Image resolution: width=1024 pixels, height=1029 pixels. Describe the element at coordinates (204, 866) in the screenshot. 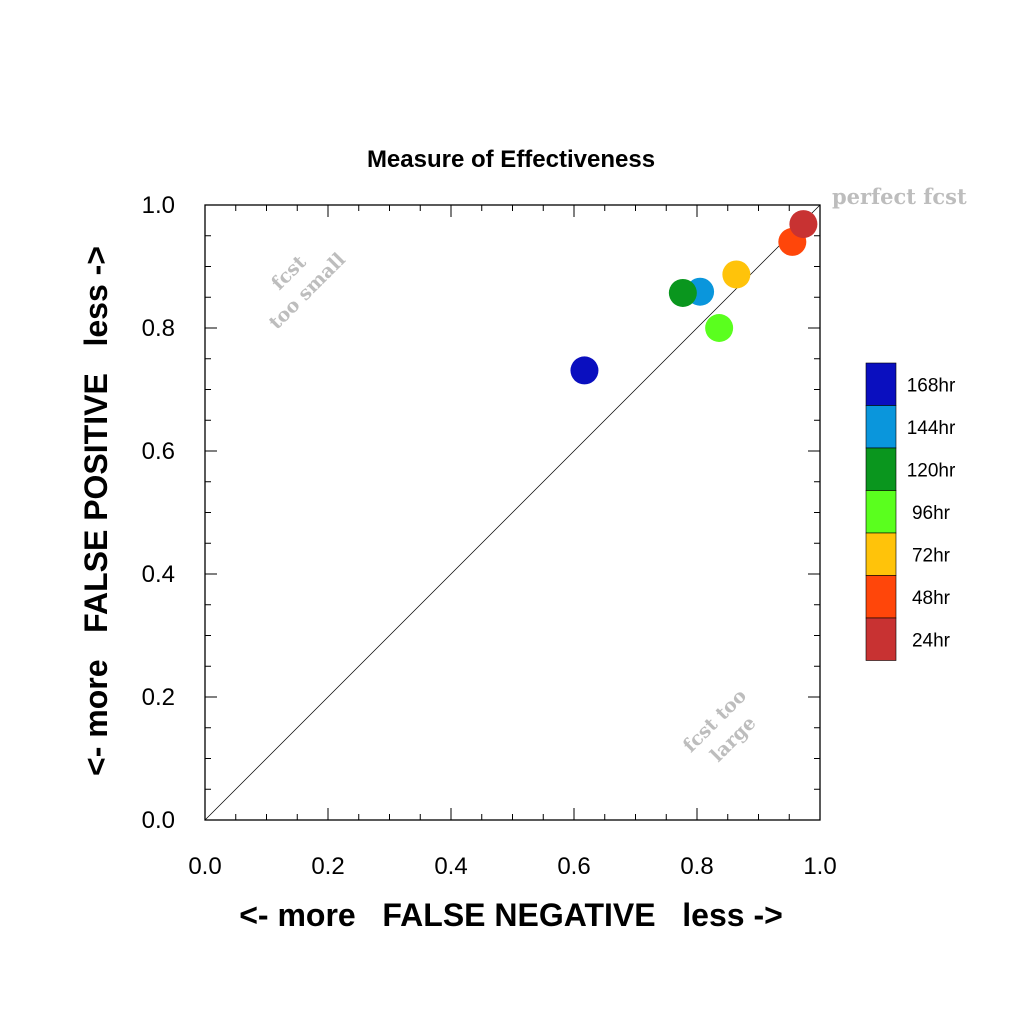

I see `x-tick-label: 0.0` at that location.